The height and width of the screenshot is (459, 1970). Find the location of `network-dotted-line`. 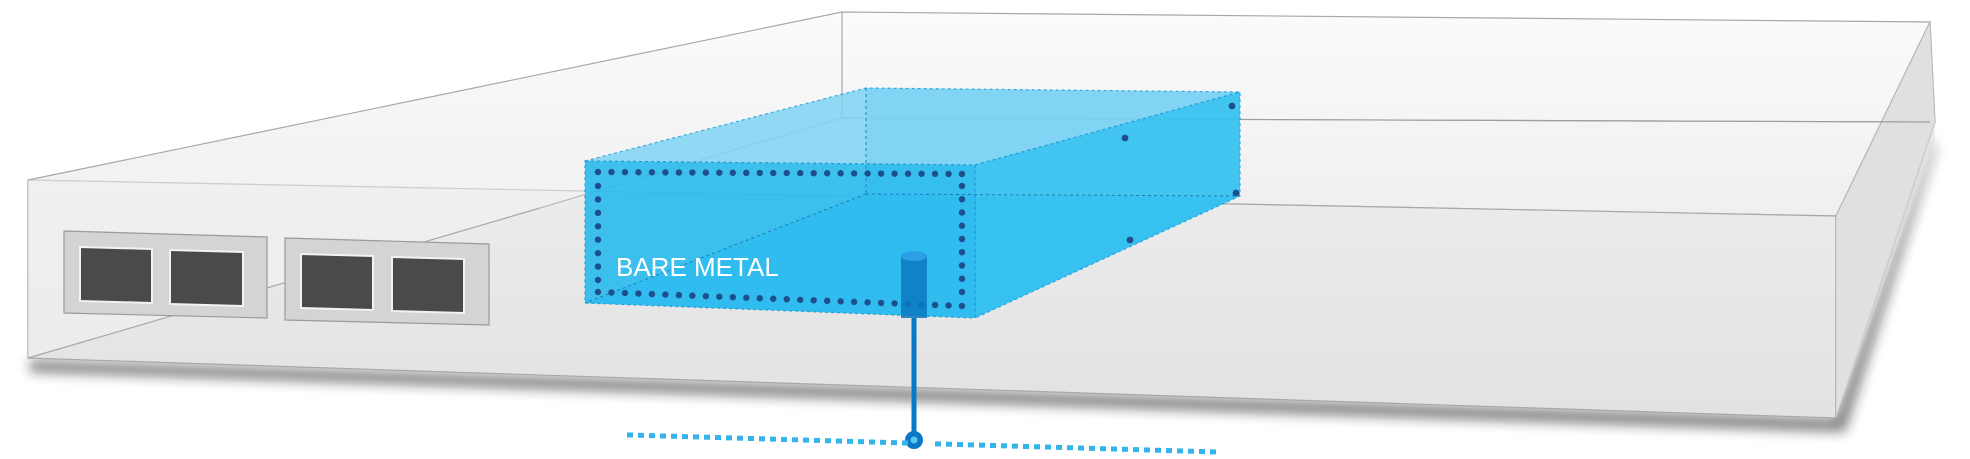

network-dotted-line is located at coordinates (921, 443).